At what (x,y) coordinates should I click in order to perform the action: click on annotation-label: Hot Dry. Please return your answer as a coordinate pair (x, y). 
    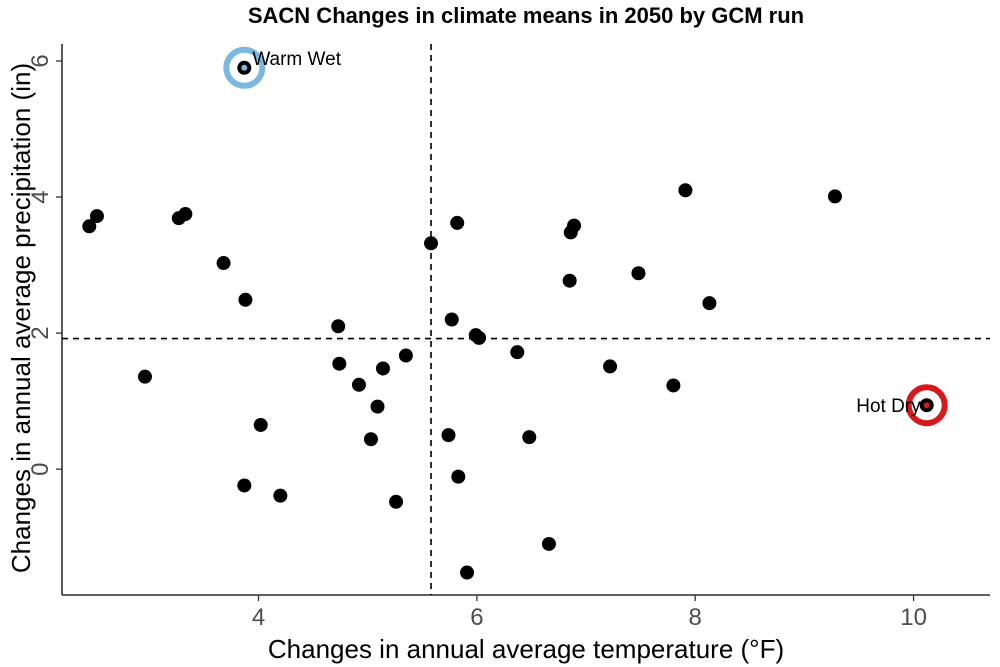
    Looking at the image, I should click on (888, 406).